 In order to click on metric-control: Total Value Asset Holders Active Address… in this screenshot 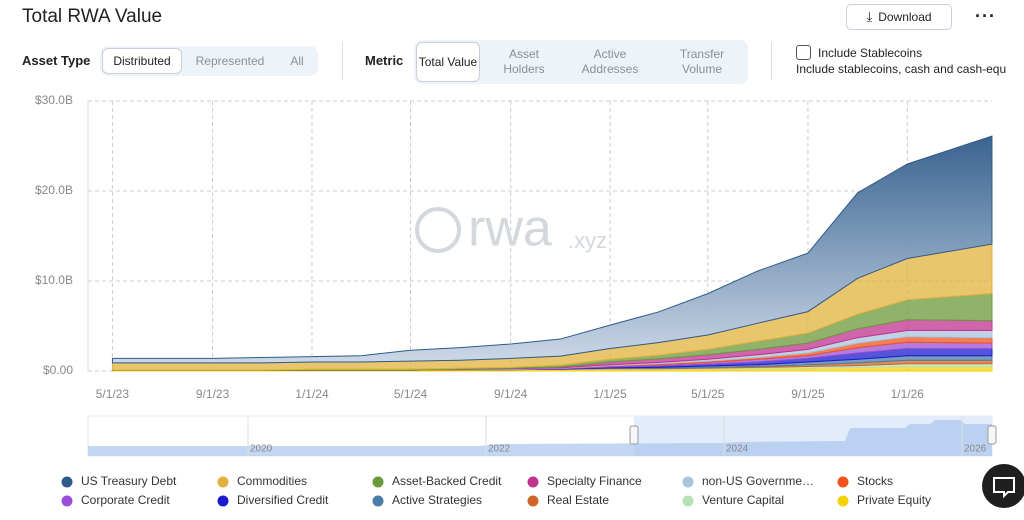, I will do `click(581, 62)`.